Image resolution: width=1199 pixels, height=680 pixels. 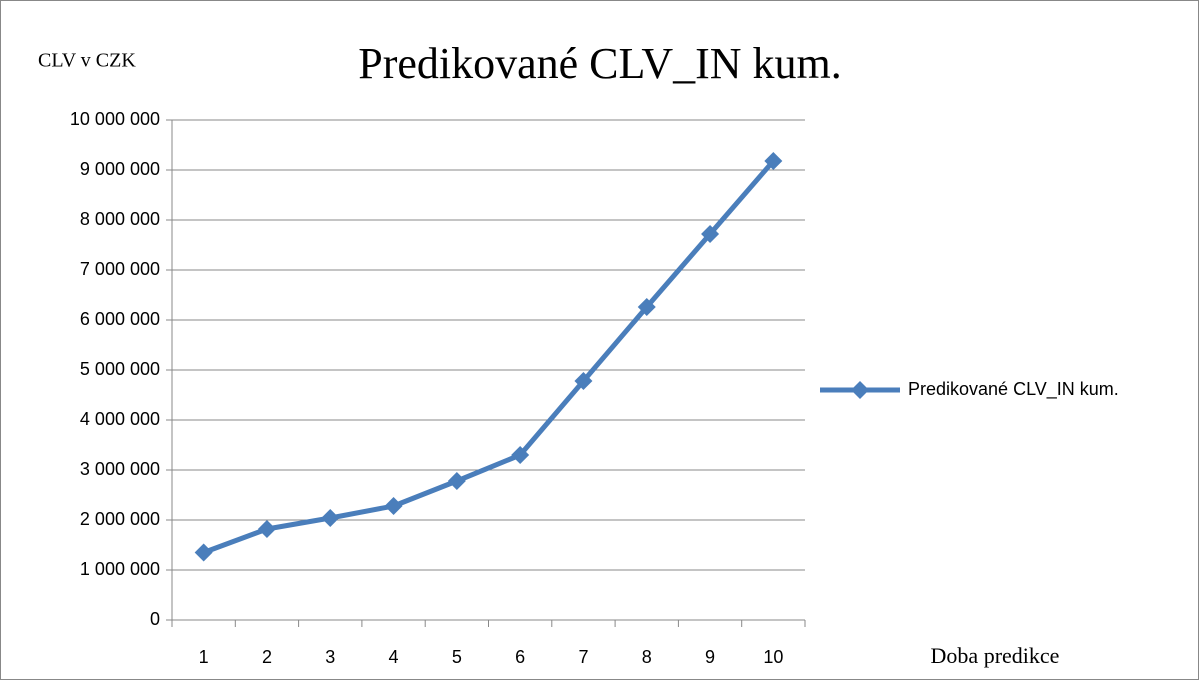 I want to click on y-tick-label: 4 000 000, so click(x=120, y=419).